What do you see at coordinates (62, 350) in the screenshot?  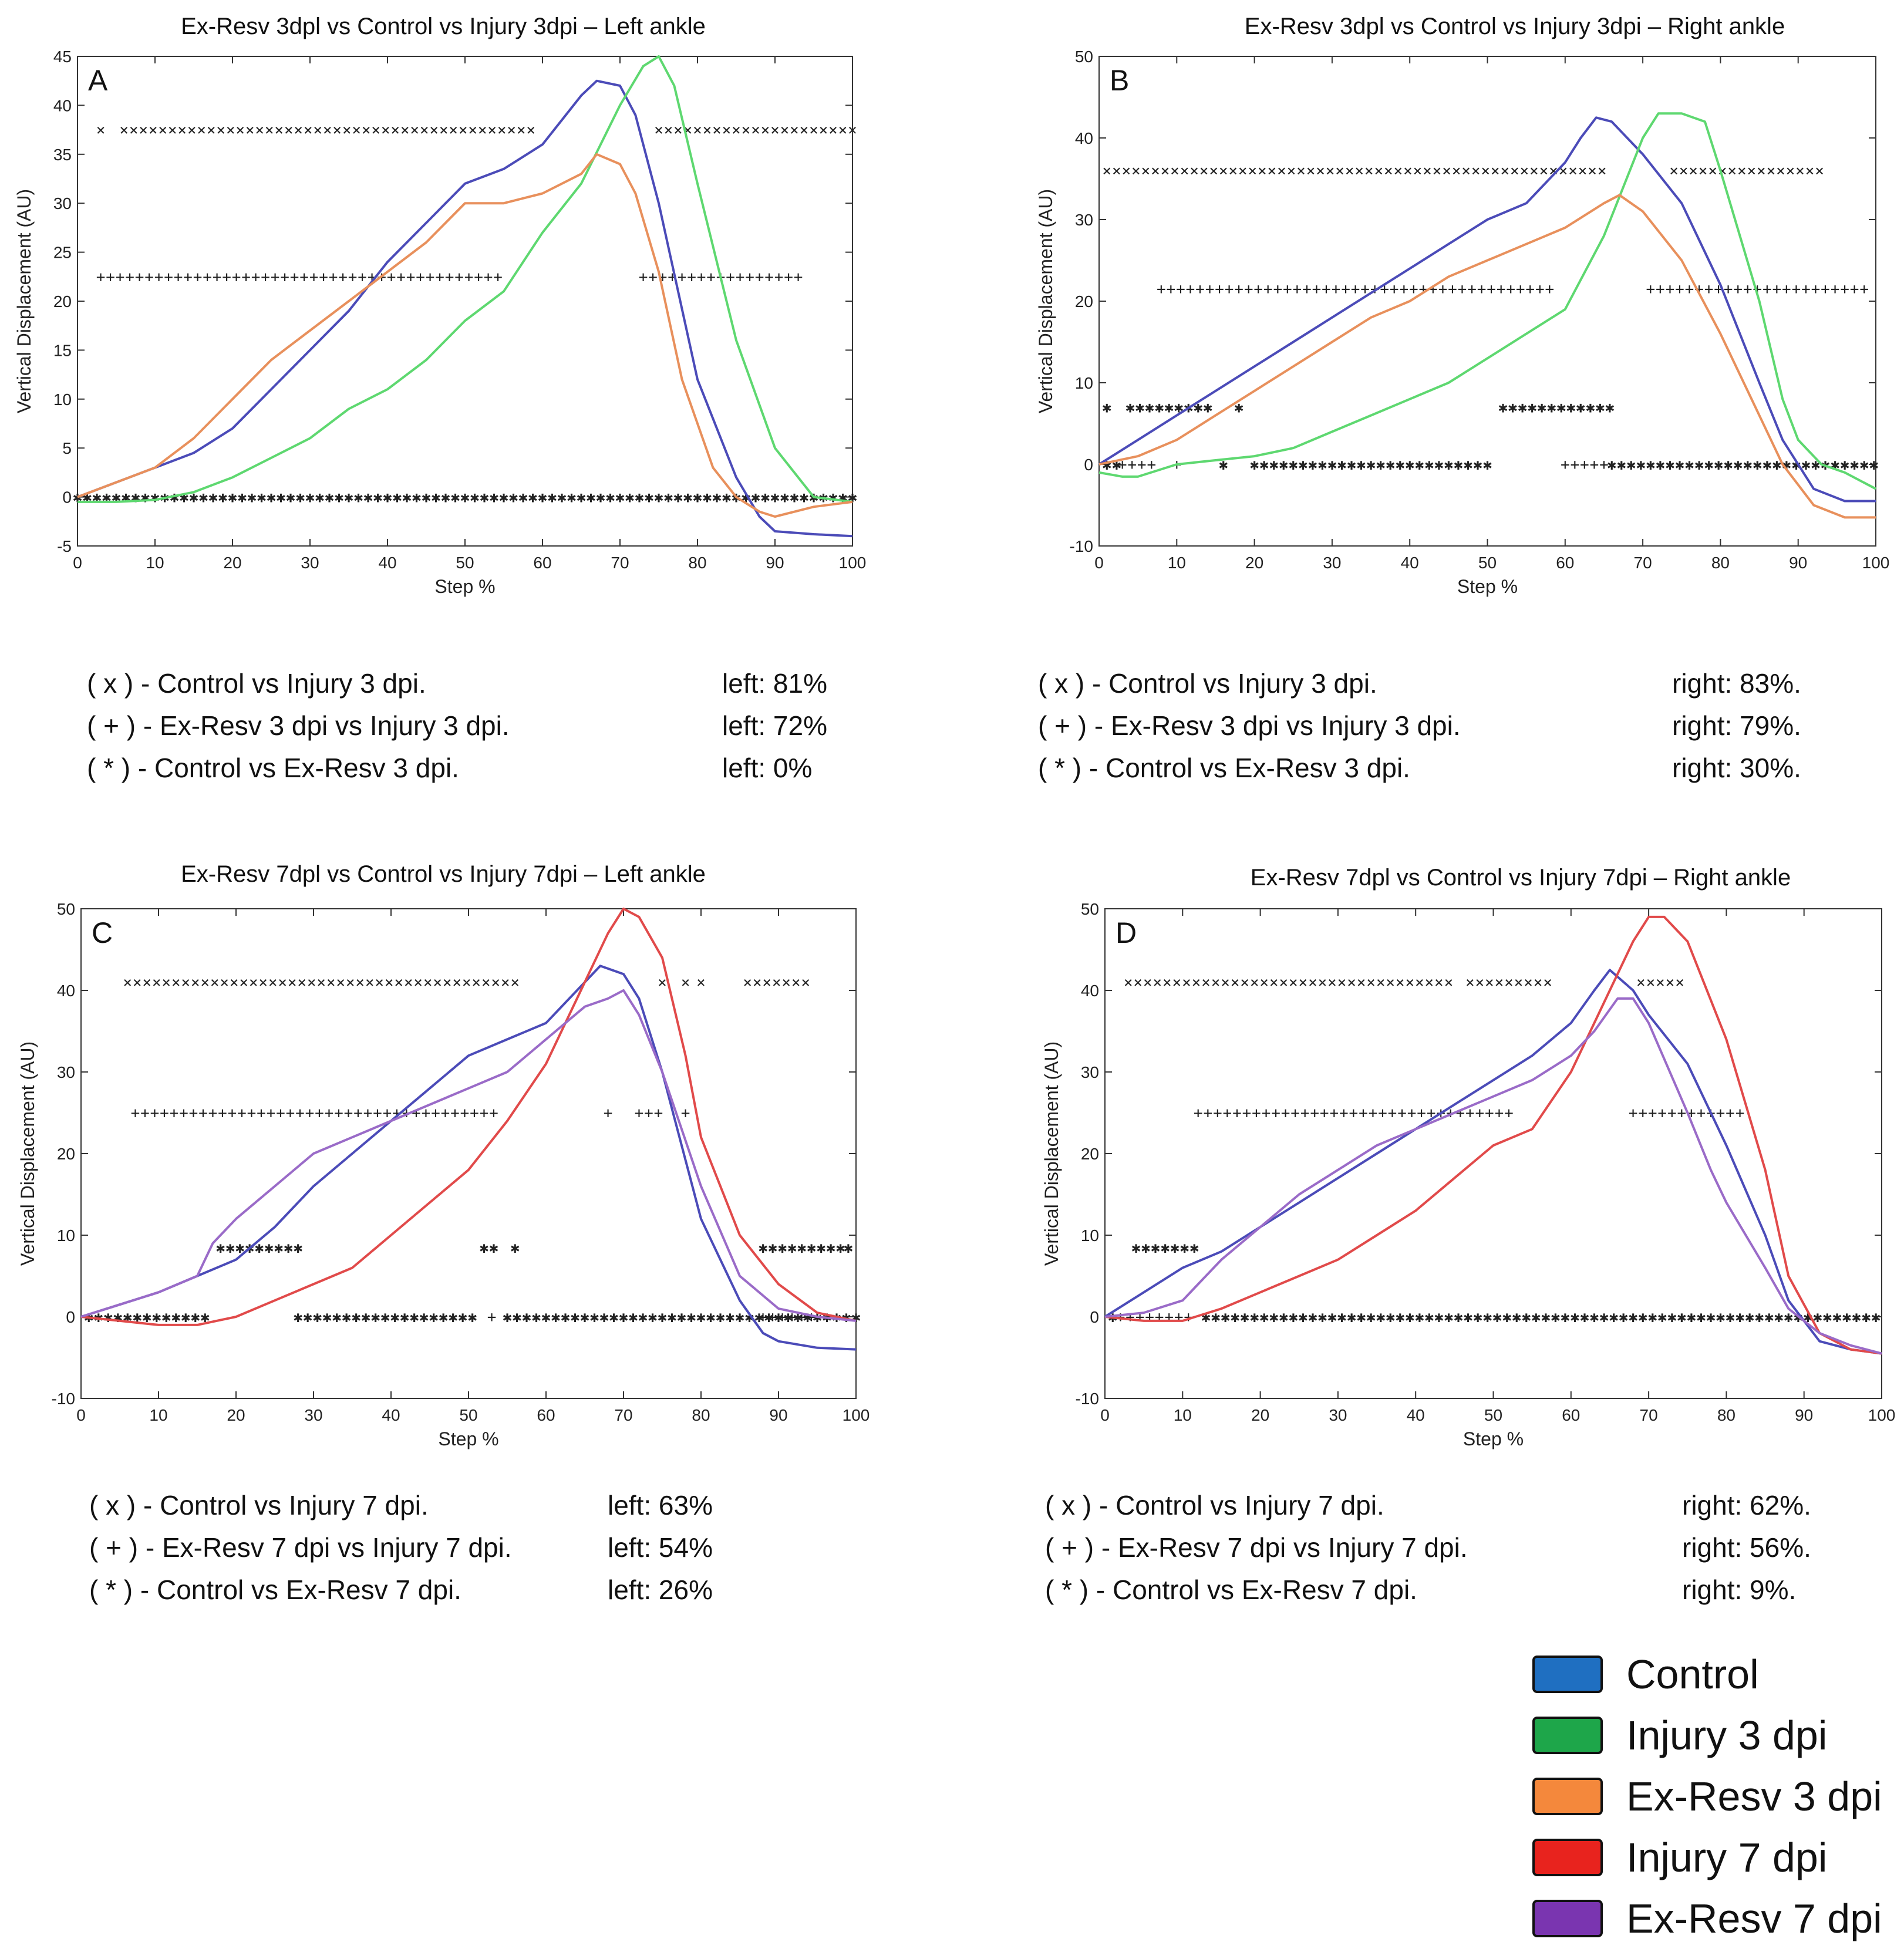 I see `y-tick-label: 15` at bounding box center [62, 350].